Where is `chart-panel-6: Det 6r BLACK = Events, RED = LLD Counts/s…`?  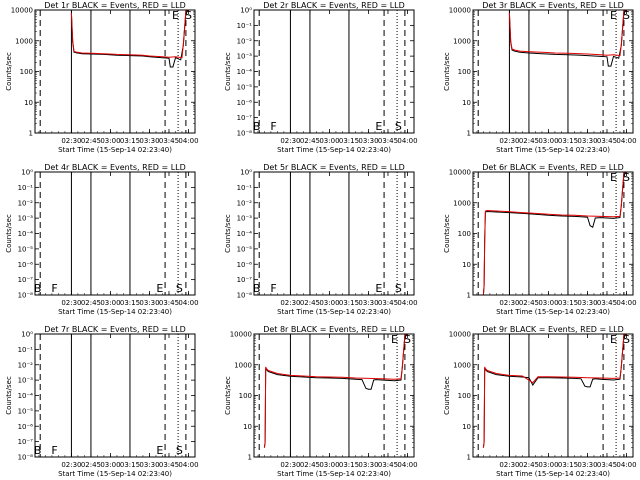
chart-panel-6: Det 6r BLACK = Events, RED = LLD Counts/s… is located at coordinates (540, 239).